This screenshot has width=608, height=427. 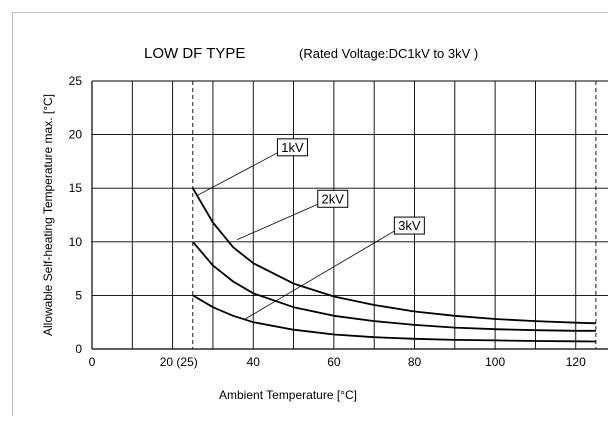 What do you see at coordinates (76, 188) in the screenshot?
I see `y-tick-label: 15` at bounding box center [76, 188].